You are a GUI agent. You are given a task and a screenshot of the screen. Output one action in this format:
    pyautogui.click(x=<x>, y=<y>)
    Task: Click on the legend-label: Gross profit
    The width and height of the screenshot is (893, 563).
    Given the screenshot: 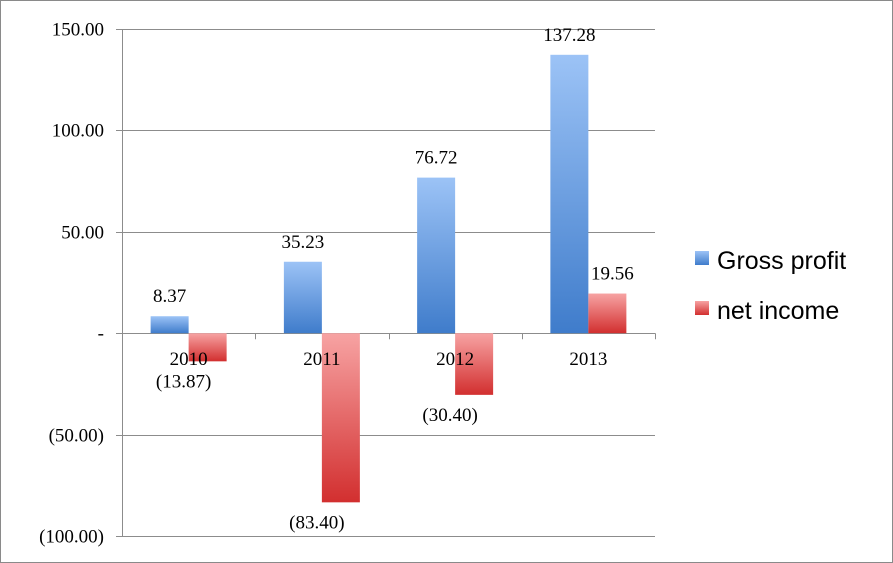 What is the action you would take?
    pyautogui.click(x=781, y=261)
    